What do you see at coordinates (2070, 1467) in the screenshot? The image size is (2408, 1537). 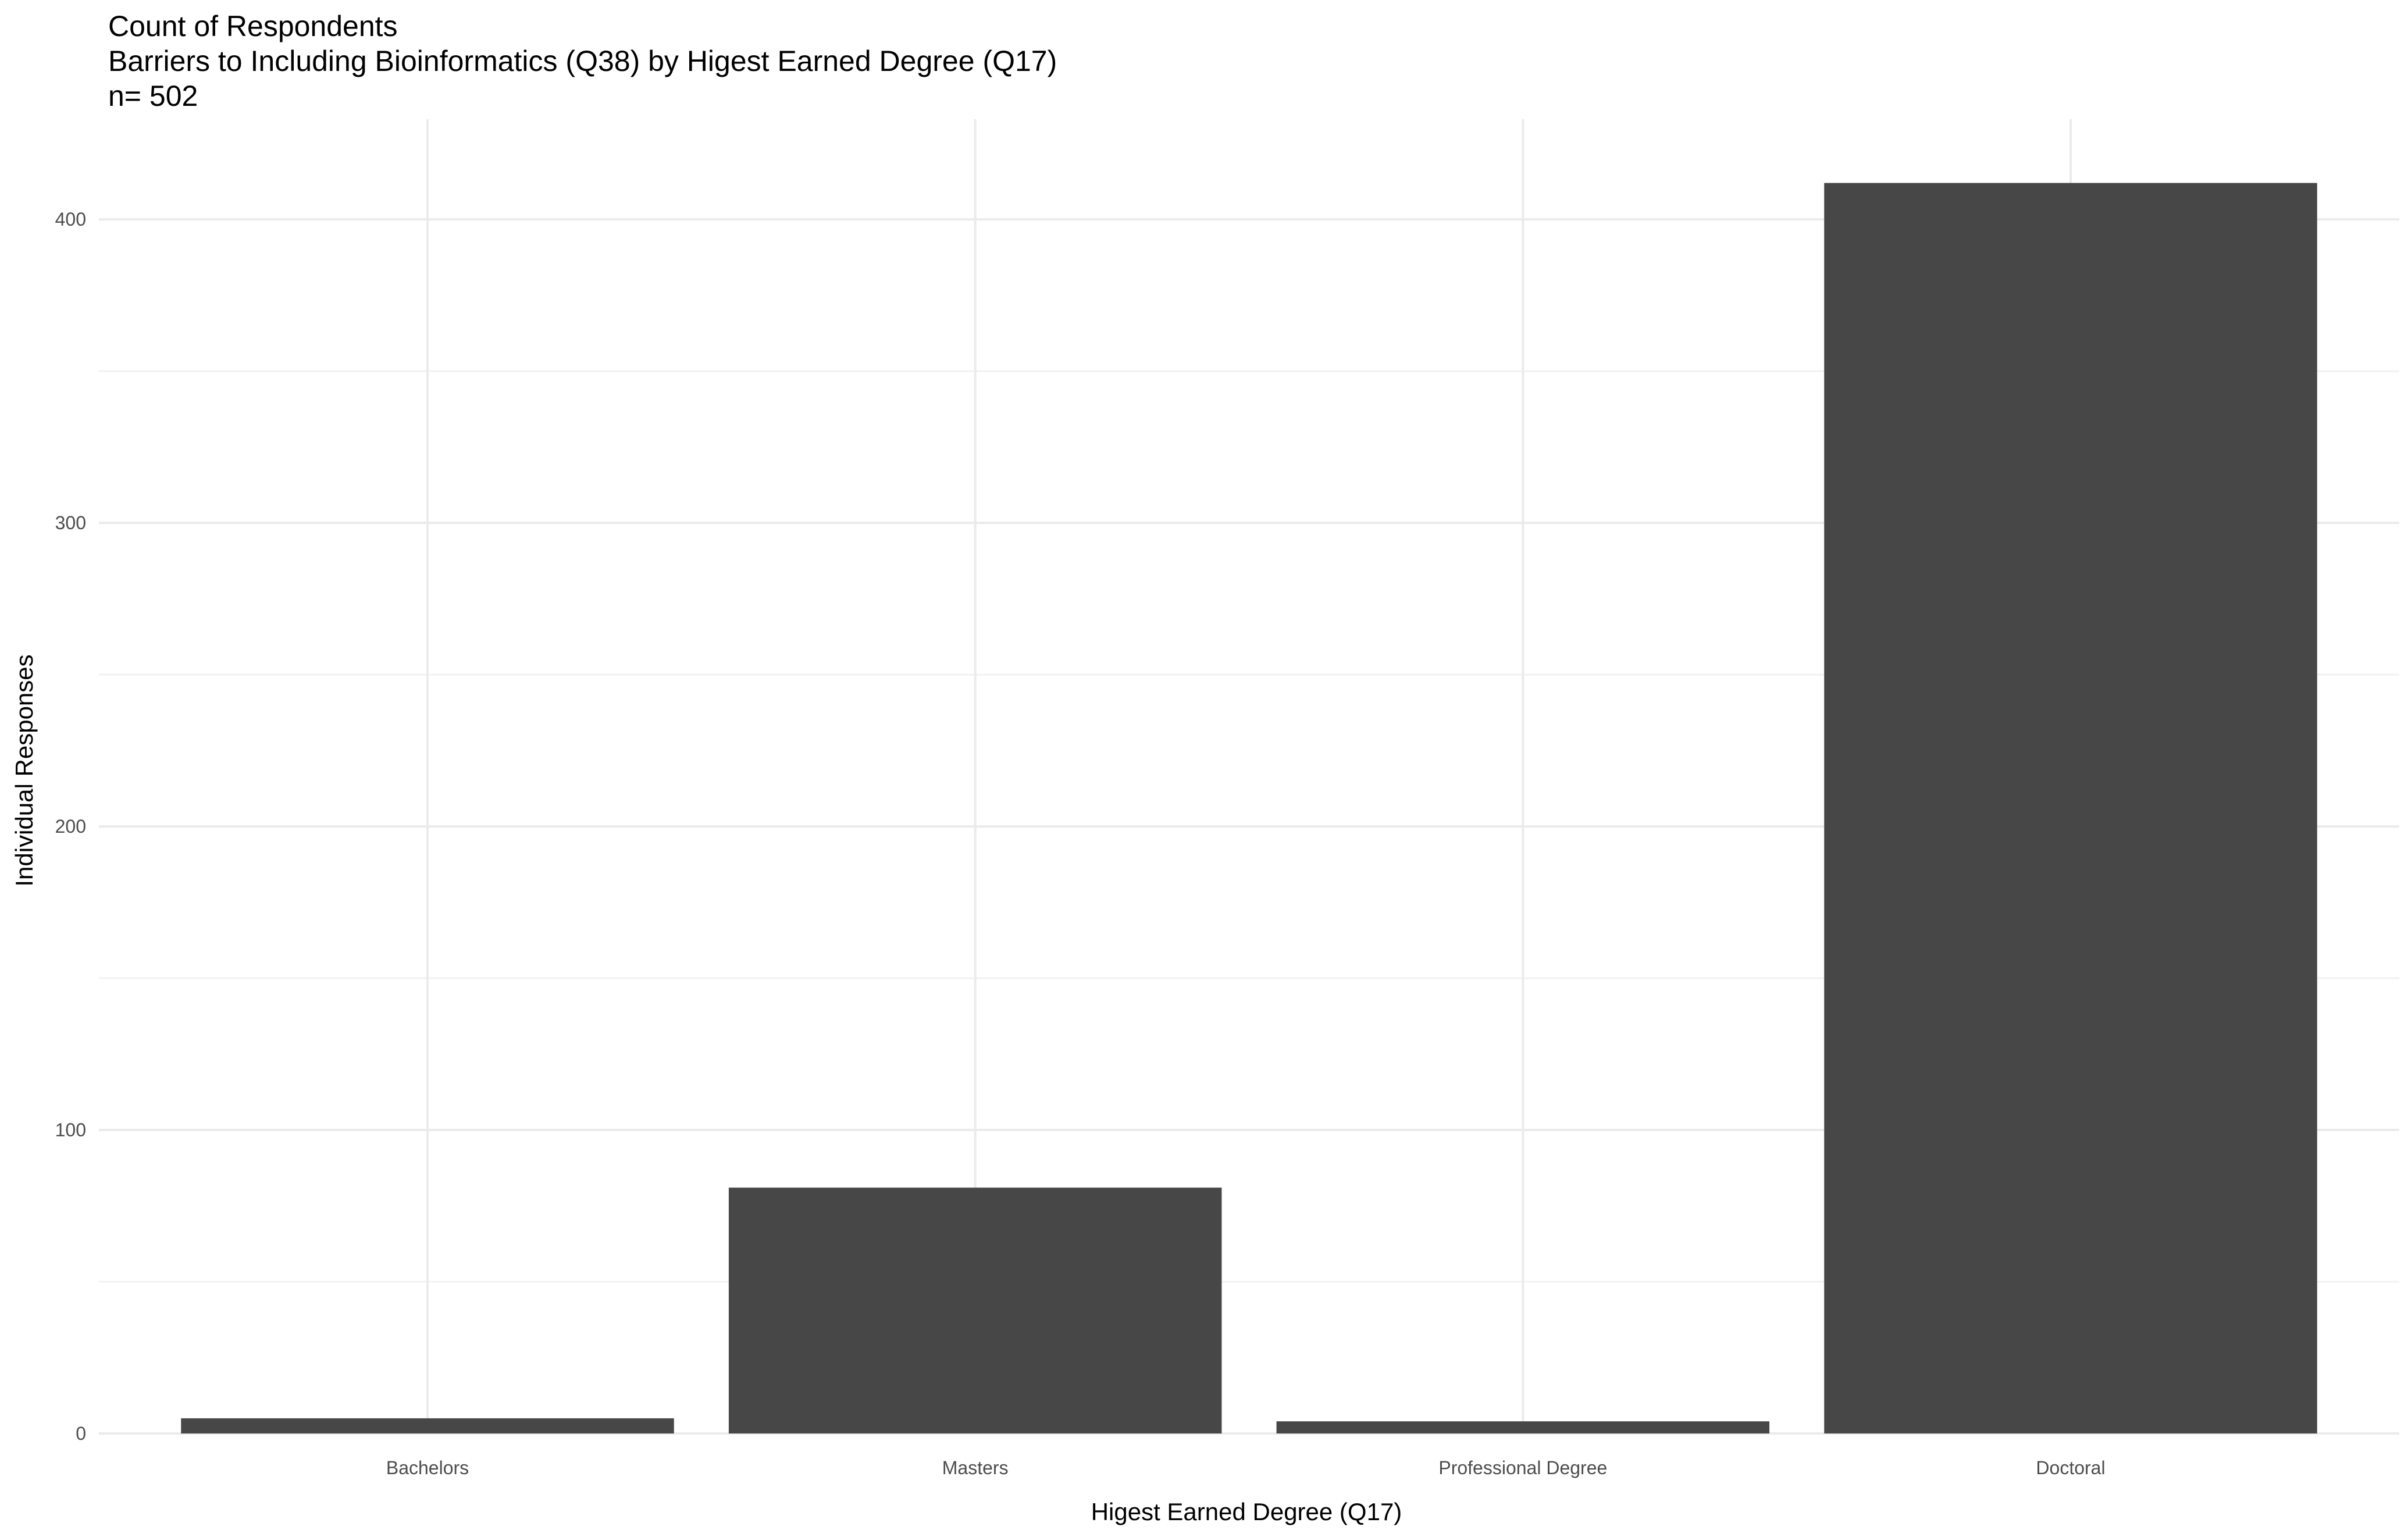 I see `x-tick-label: Doctoral` at bounding box center [2070, 1467].